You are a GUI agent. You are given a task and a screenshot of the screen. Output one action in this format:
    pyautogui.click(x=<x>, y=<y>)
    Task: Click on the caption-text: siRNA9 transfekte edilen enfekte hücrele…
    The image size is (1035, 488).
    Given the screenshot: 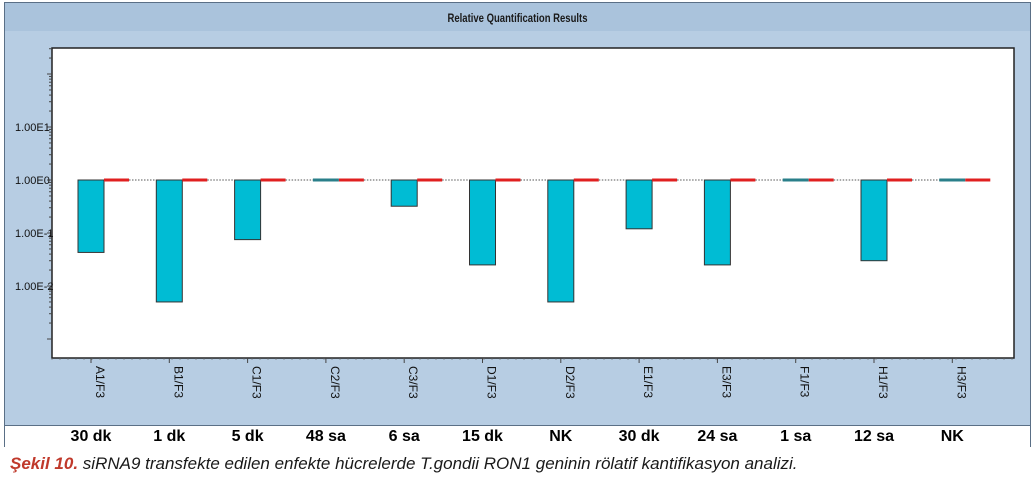 What is the action you would take?
    pyautogui.click(x=438, y=463)
    